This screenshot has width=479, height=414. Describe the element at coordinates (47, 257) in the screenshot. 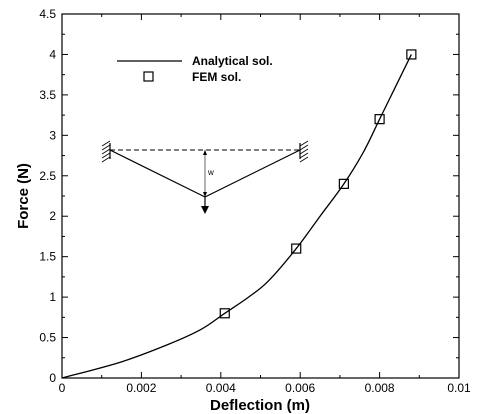

I see `y-tick-label: 1.5` at that location.